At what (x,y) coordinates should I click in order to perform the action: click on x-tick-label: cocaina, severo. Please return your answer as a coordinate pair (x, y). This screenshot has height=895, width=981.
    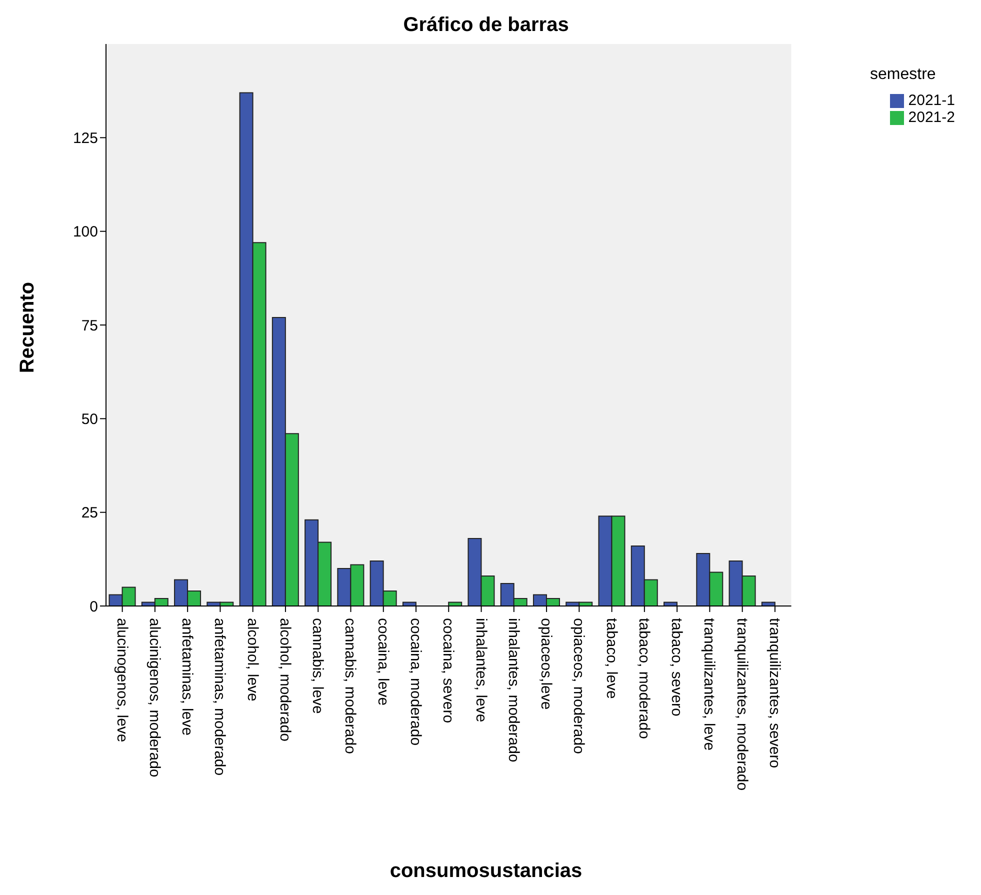
    Looking at the image, I should click on (448, 671).